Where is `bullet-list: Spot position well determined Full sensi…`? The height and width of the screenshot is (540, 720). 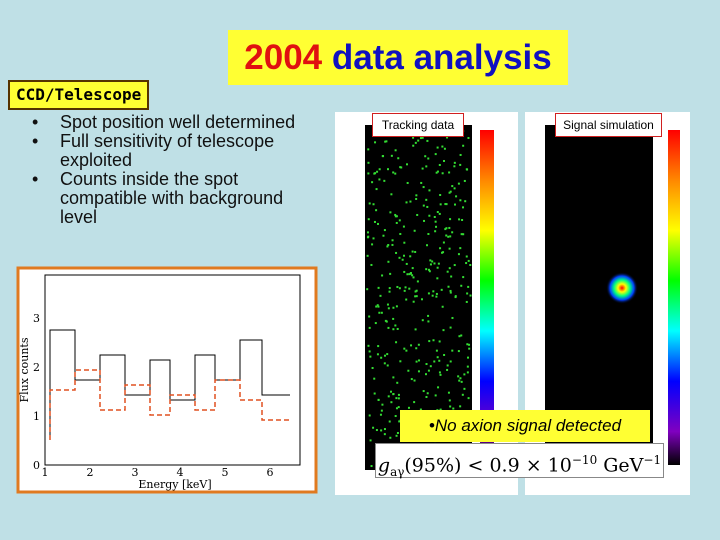 bullet-list: Spot position well determined Full sensi… is located at coordinates (175, 170).